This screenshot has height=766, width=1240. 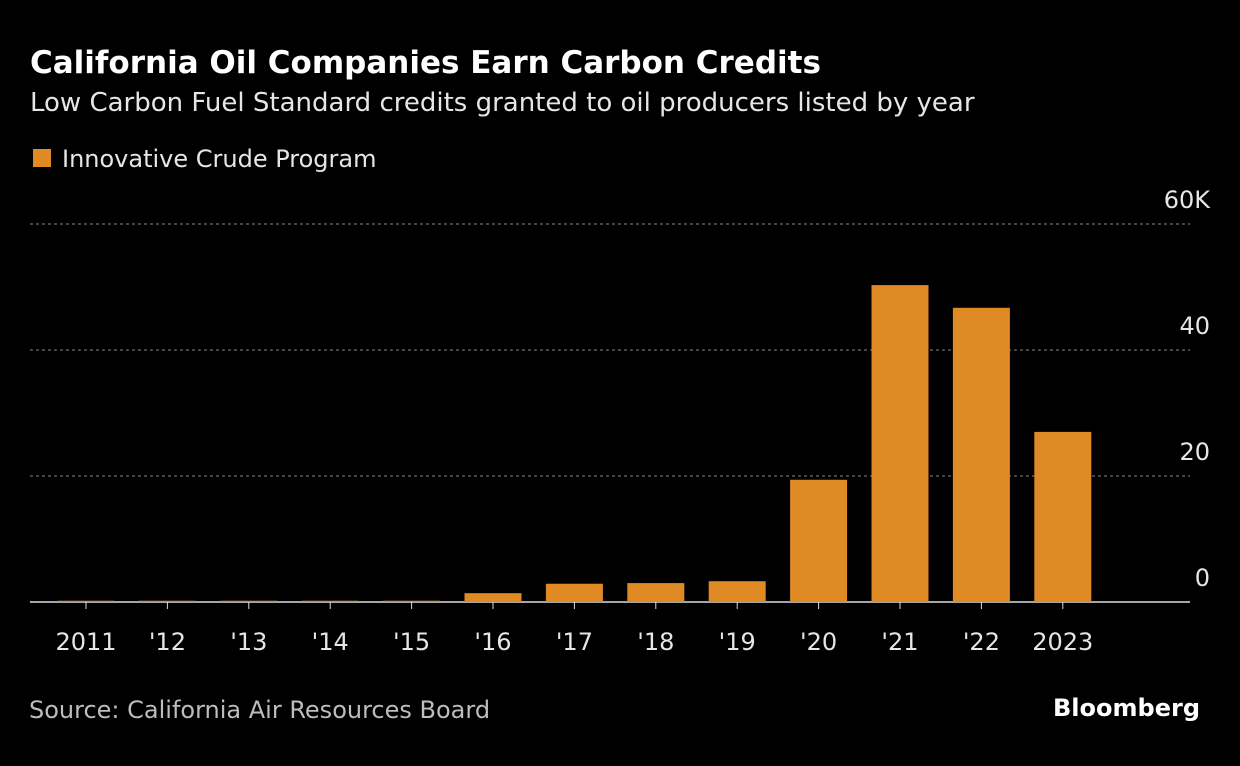 What do you see at coordinates (42, 158) in the screenshot?
I see `legend-swatch` at bounding box center [42, 158].